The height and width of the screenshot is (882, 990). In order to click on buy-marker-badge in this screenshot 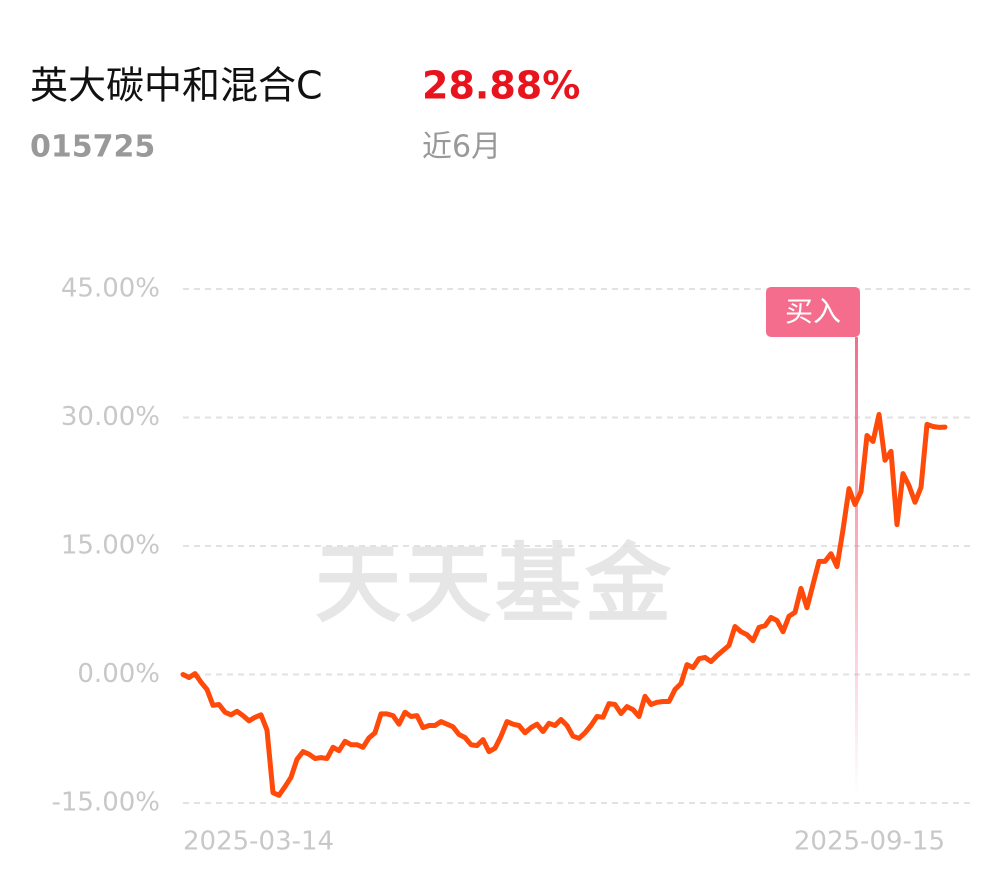, I will do `click(813, 312)`.